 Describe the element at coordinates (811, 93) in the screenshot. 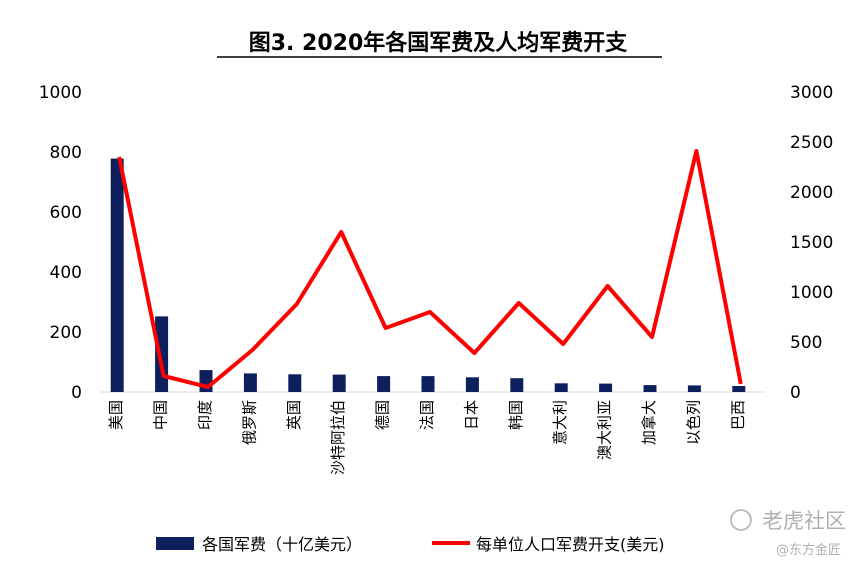

I see `right-tick-label: 3000` at that location.